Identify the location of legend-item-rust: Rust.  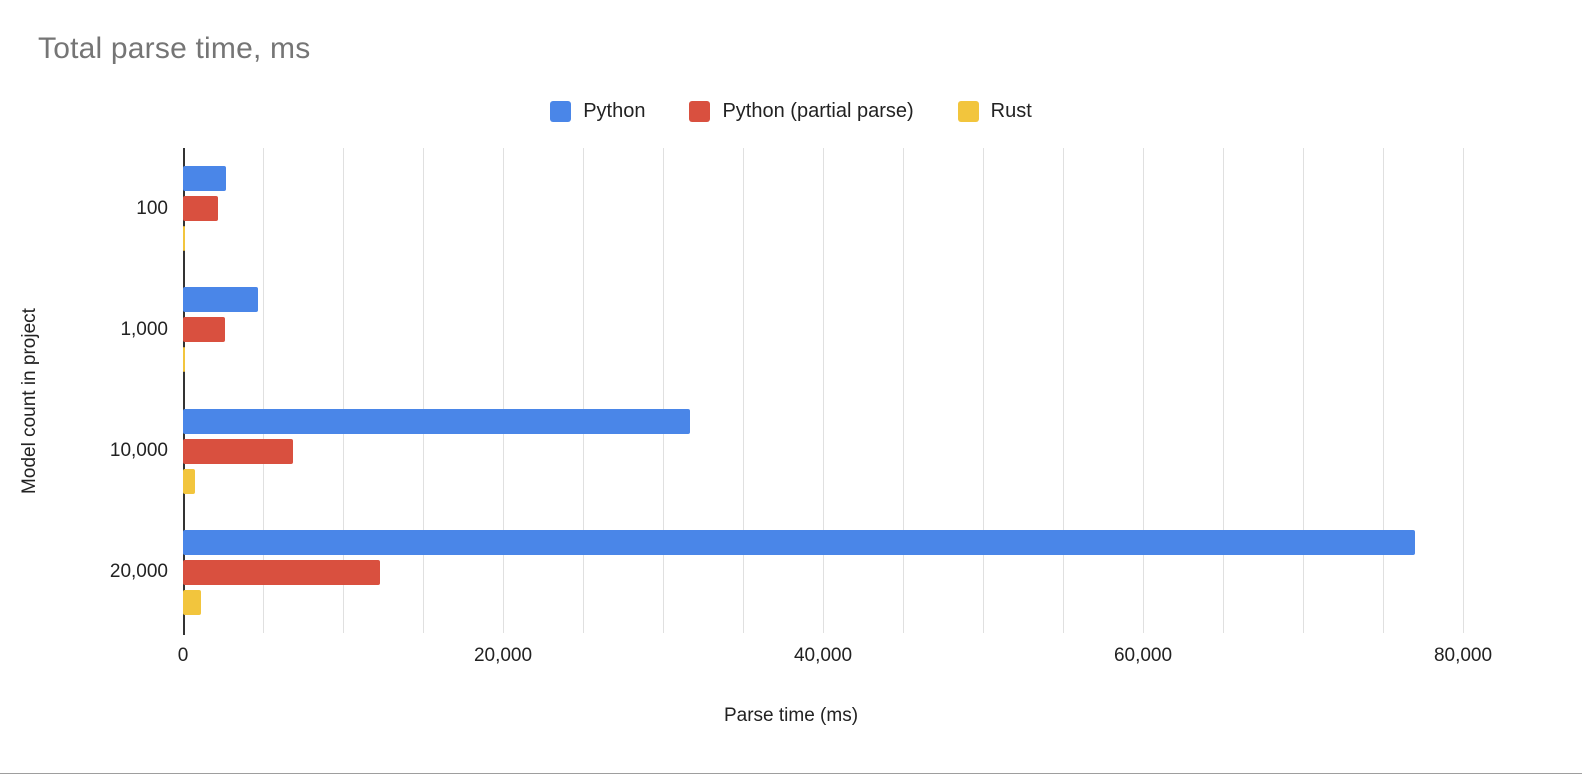
(994, 111).